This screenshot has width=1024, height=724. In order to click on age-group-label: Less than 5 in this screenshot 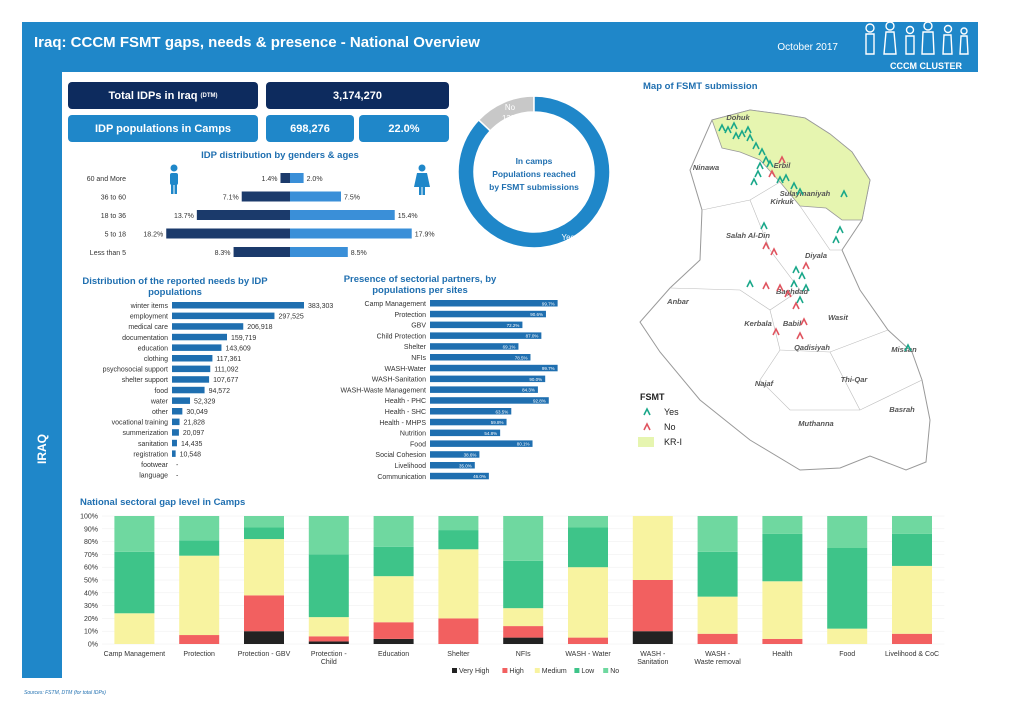, I will do `click(108, 253)`.